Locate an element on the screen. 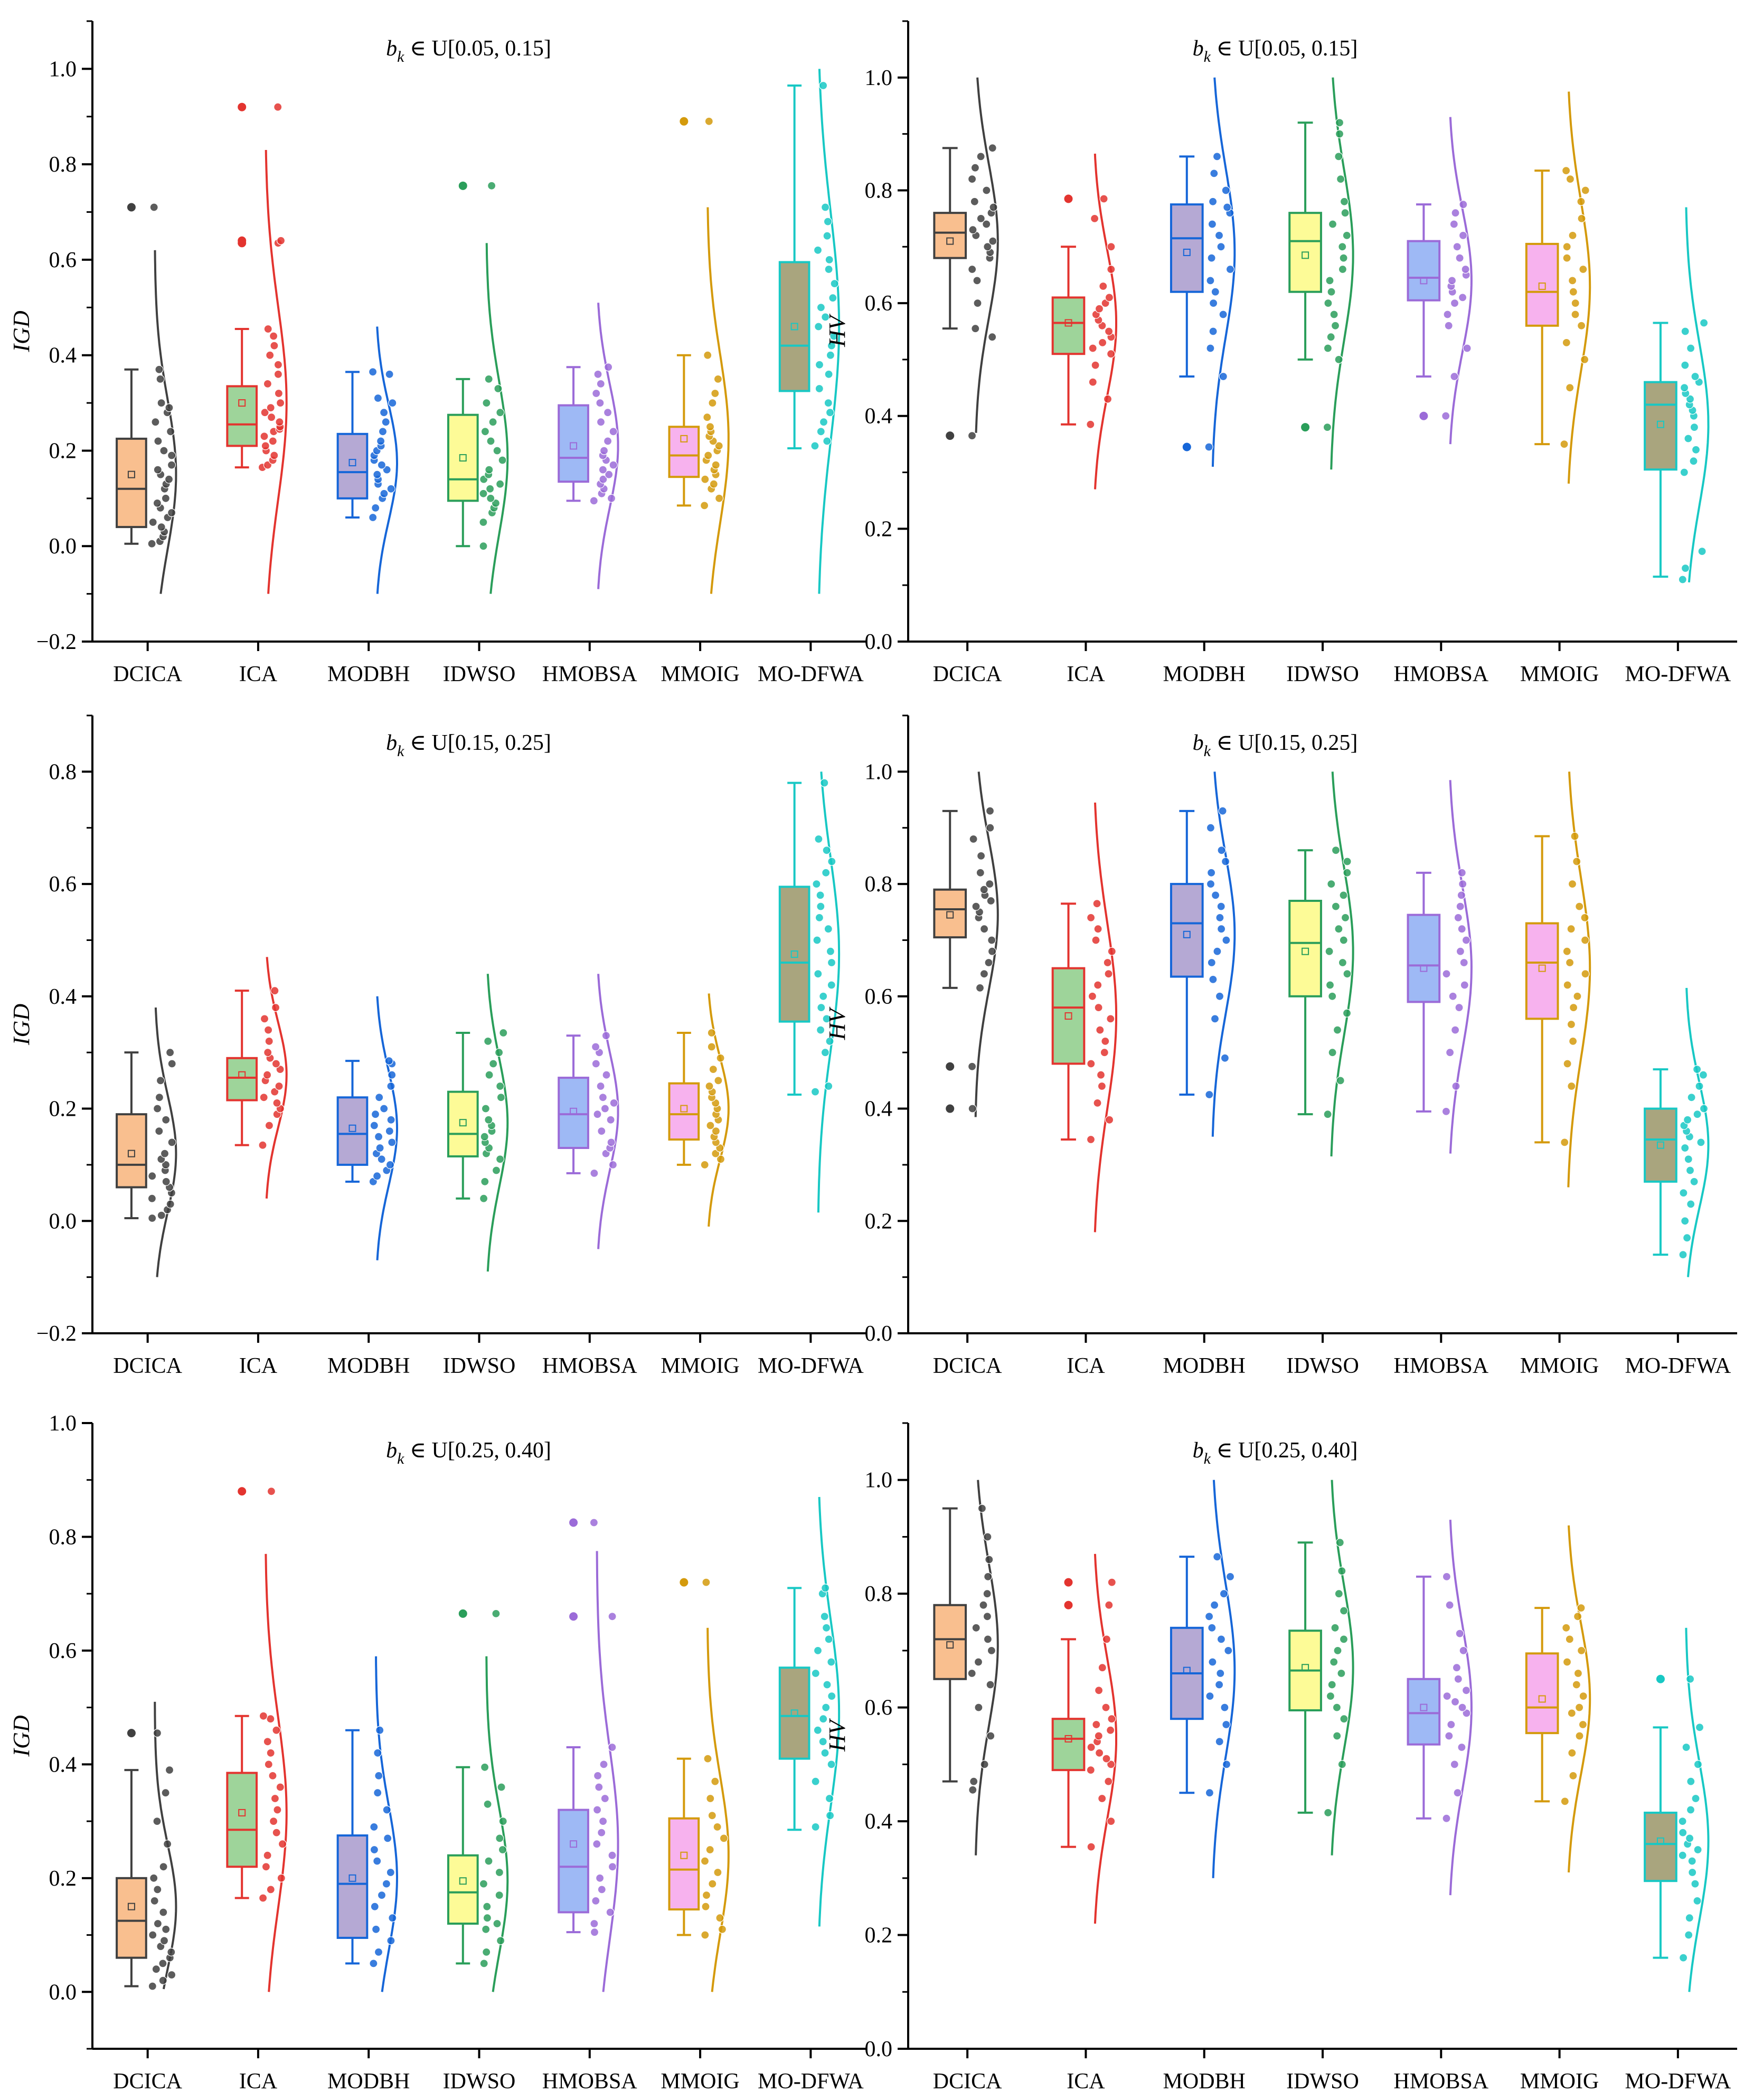  iqr-box is located at coordinates (463, 457).